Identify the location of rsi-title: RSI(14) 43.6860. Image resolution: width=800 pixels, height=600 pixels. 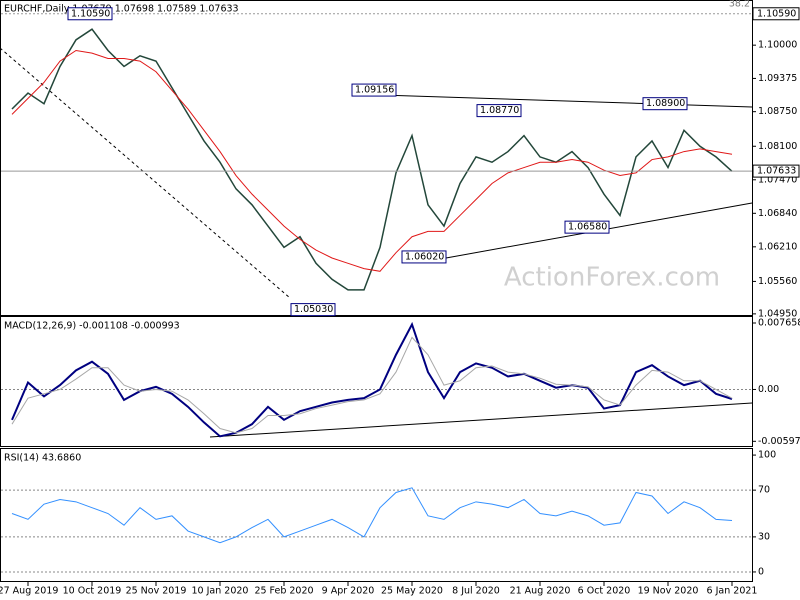
(42, 458).